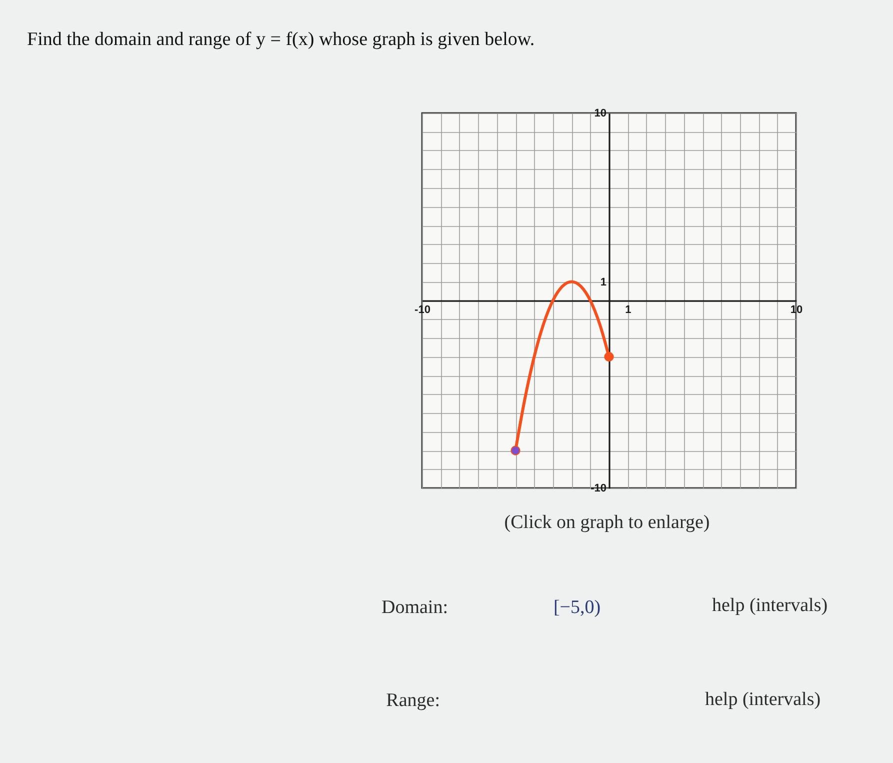 The height and width of the screenshot is (763, 893). What do you see at coordinates (628, 310) in the screenshot?
I see `x-tick-label: 1` at bounding box center [628, 310].